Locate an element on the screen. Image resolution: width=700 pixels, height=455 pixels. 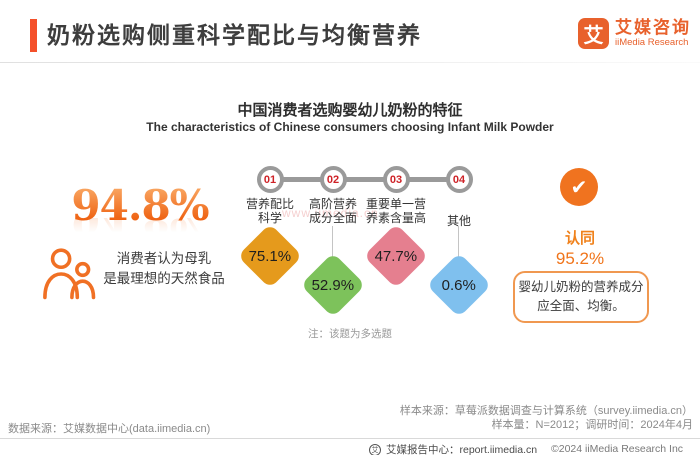
step-label: 其他 is located at coordinates (459, 212).